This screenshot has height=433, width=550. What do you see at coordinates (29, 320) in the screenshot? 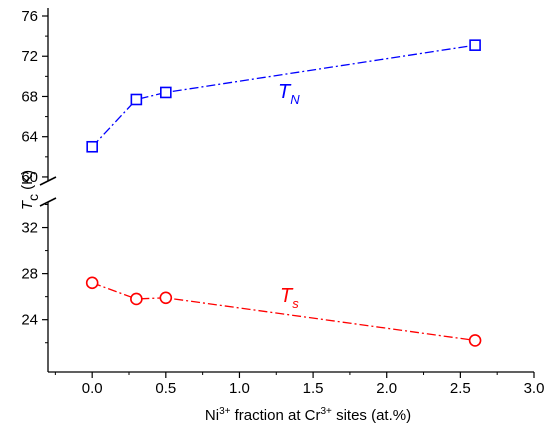
I see `y-tick-label: 24` at bounding box center [29, 320].